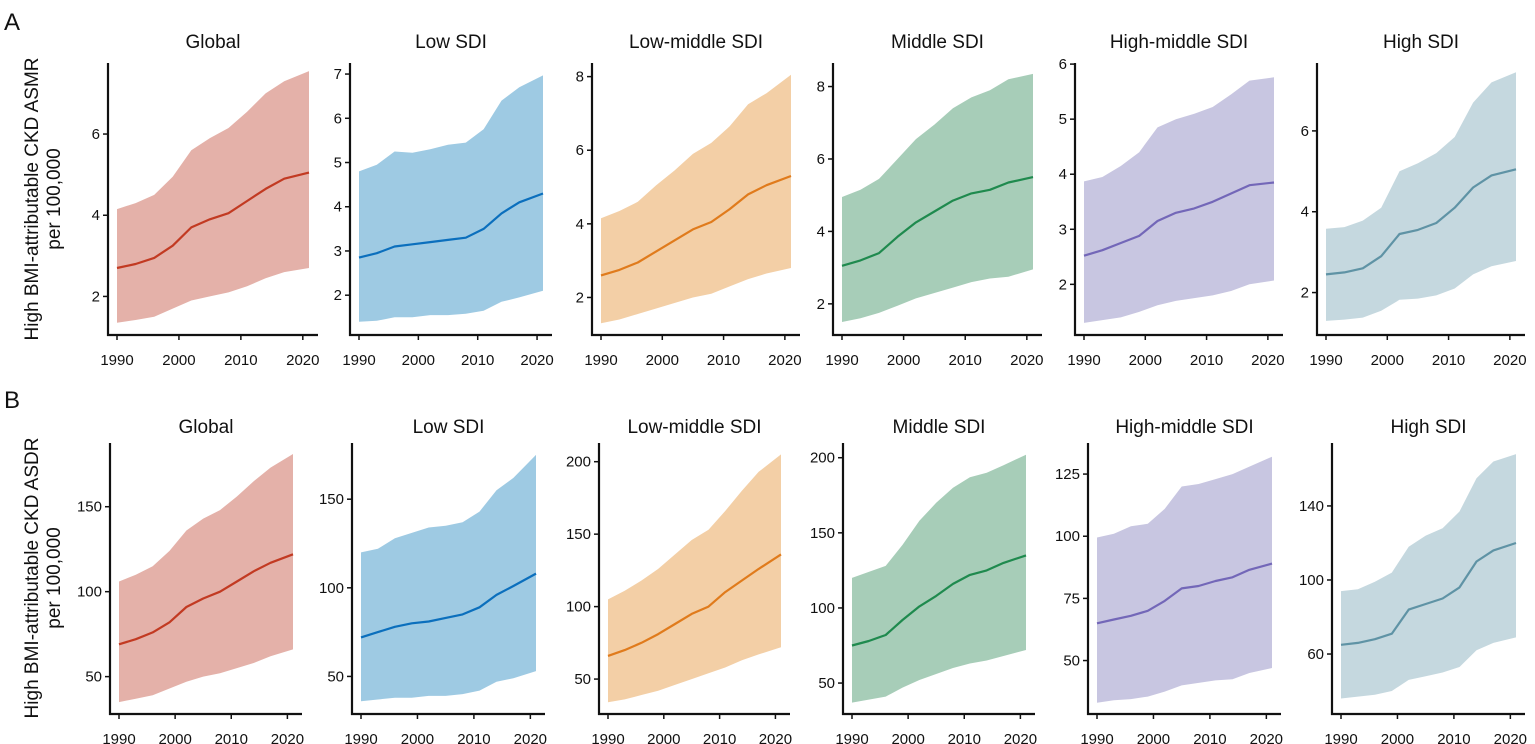  I want to click on panel-A-high-middle-sdi: 2 3 4 5 6 1990 2000 2010 2020 High-middle SDI, so click(1172, 200).